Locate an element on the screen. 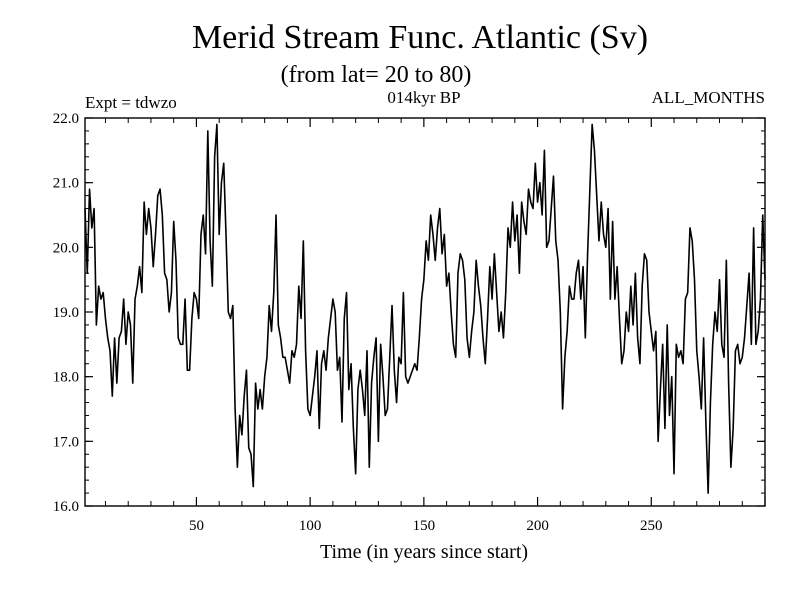 The width and height of the screenshot is (800, 600). x-tick-label: 200 is located at coordinates (537, 526).